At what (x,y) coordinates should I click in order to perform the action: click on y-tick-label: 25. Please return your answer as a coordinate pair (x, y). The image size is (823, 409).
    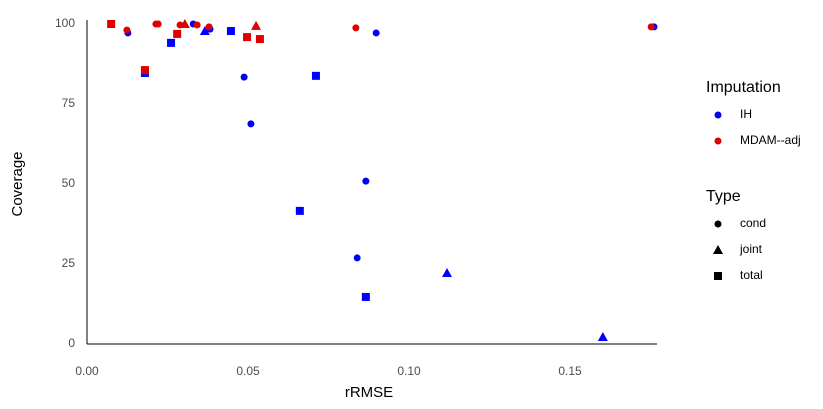
    Looking at the image, I should click on (69, 263).